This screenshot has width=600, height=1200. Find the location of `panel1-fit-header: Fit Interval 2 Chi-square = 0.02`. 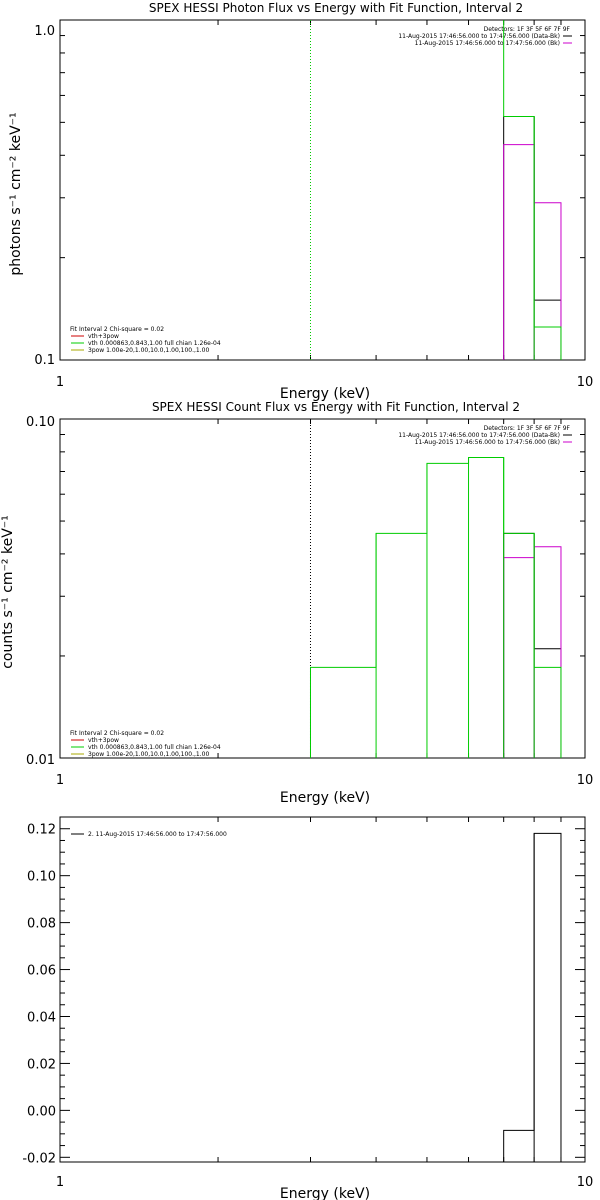

panel1-fit-header: Fit Interval 2 Chi-square = 0.02 is located at coordinates (117, 329).